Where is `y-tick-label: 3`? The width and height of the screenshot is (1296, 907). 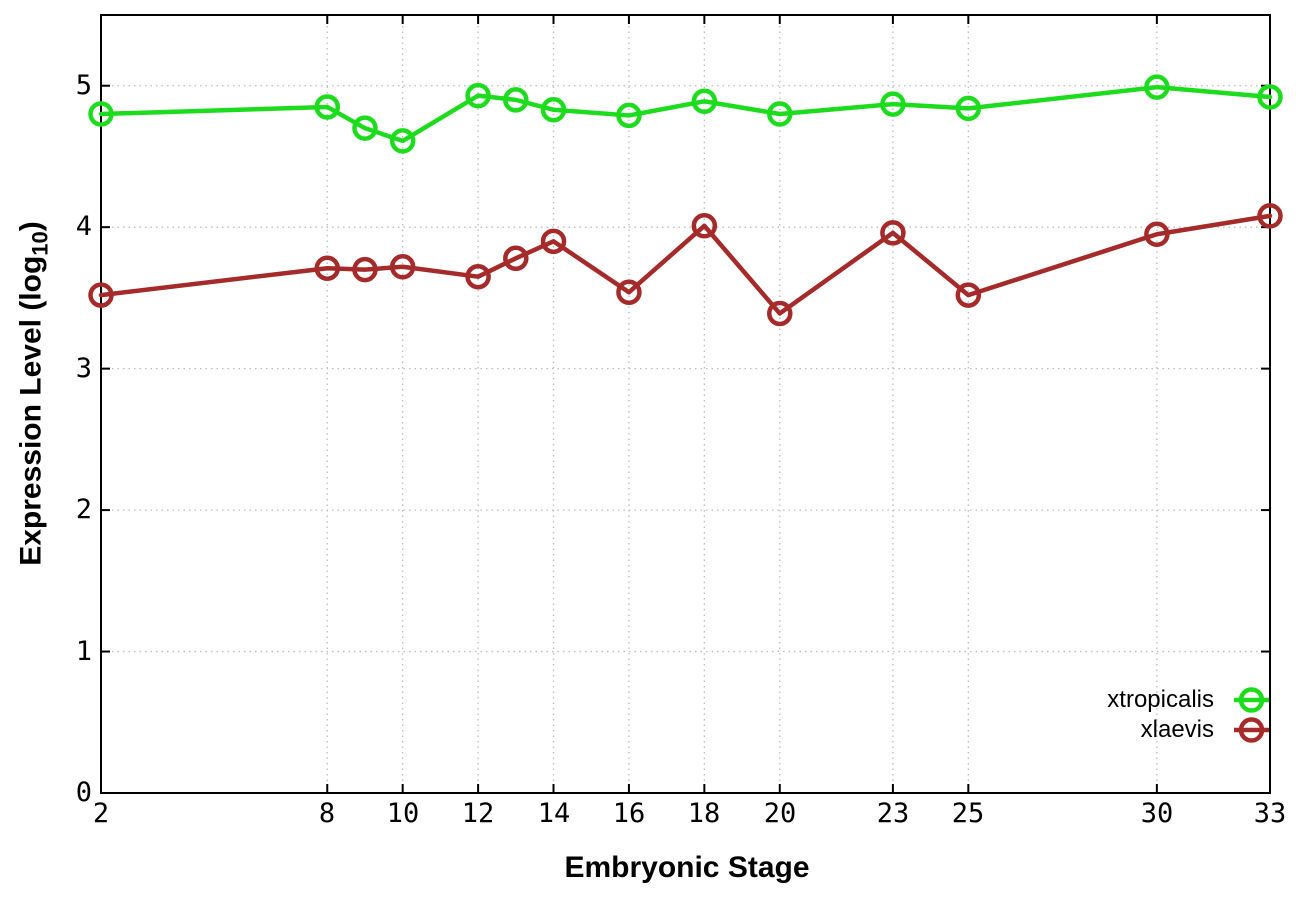
y-tick-label: 3 is located at coordinates (83, 368).